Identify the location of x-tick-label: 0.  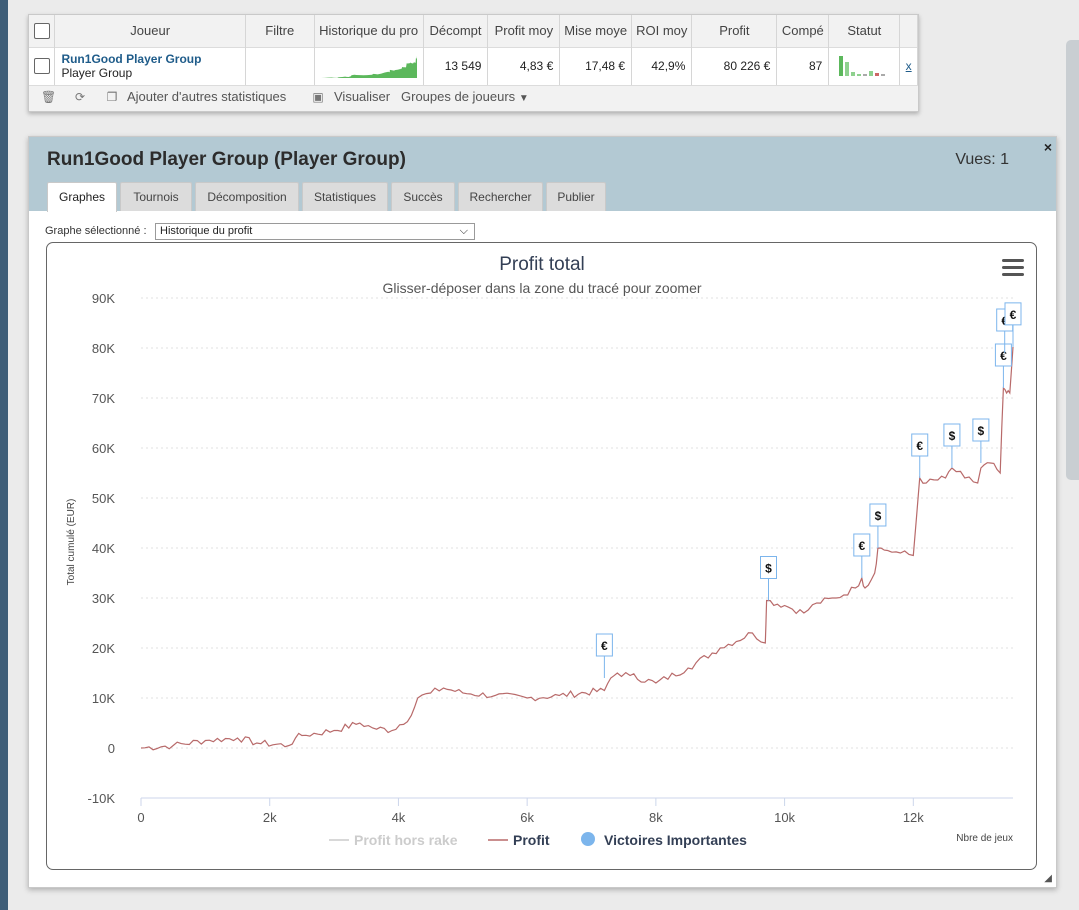
(140, 817).